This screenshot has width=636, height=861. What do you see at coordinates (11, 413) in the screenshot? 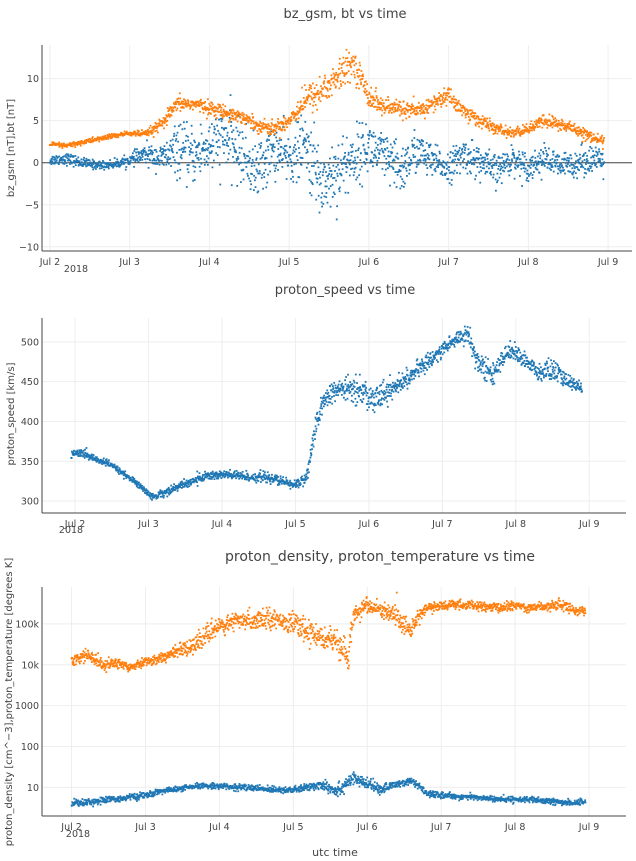
I see `y-axis-label: proton_speed [km/s]` at bounding box center [11, 413].